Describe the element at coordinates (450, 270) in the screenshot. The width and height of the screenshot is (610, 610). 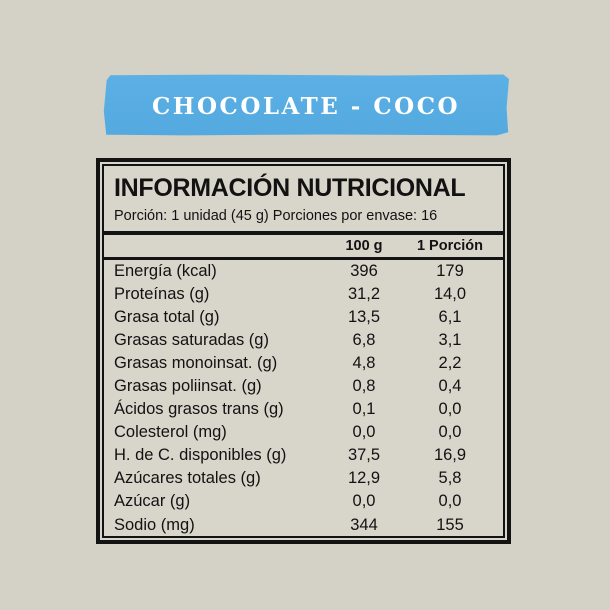
I see `value-per-portion: 179` at that location.